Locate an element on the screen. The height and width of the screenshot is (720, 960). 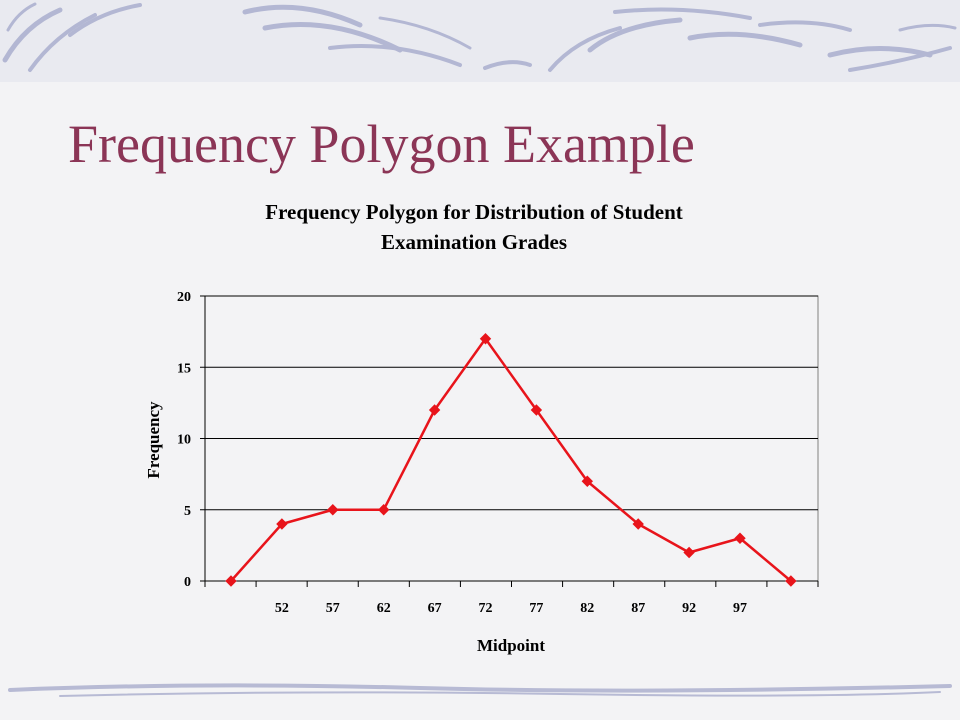
y-axis-ticks: 0 5 10 15 20 is located at coordinates (191, 440).